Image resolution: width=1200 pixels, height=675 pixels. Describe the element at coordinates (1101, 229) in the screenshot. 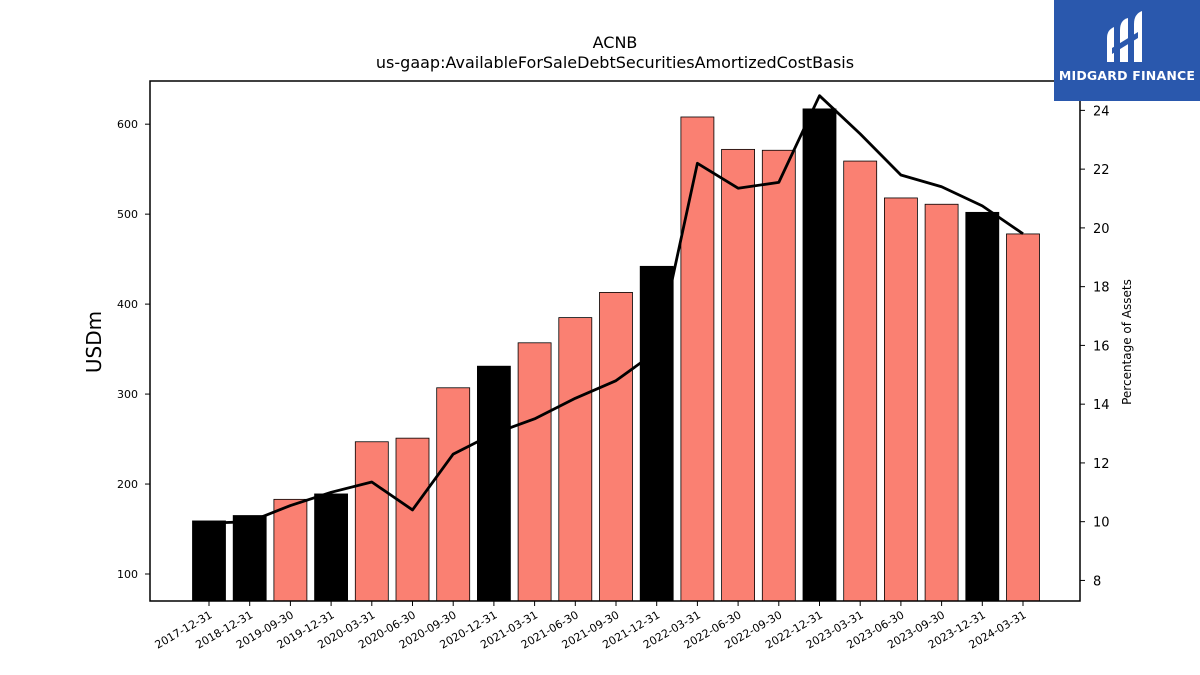

I see `y2-tick-label-20: 20` at that location.